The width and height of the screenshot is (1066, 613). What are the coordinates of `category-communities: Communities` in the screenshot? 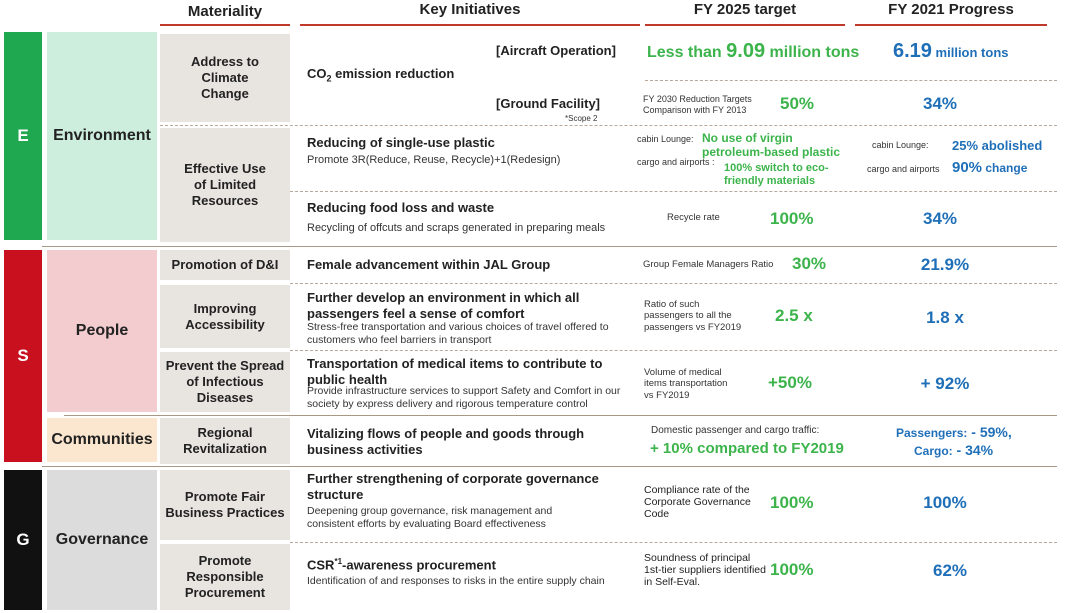 It's located at (102, 440).